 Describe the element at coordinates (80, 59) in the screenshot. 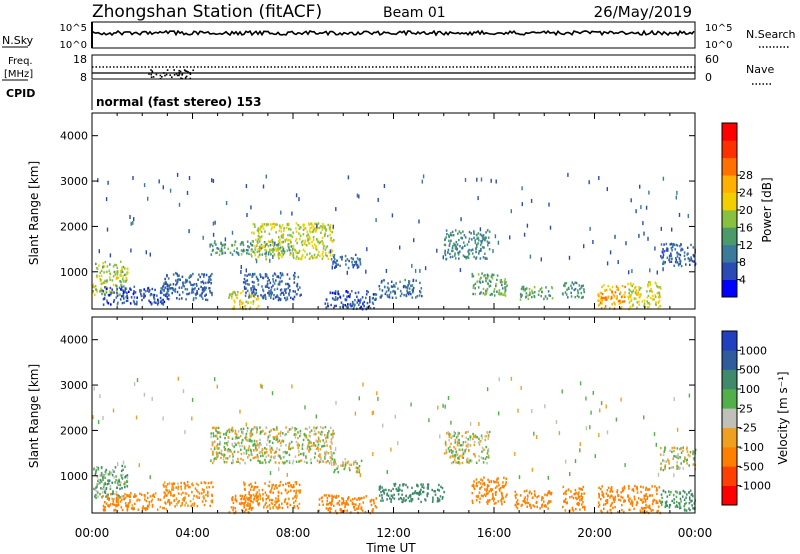

I see `freq-tick-top: 18` at that location.